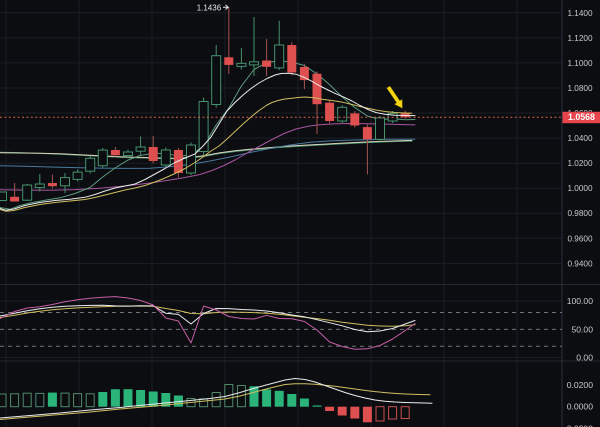  Describe the element at coordinates (579, 163) in the screenshot. I see `svg-text: 1.0200` at that location.